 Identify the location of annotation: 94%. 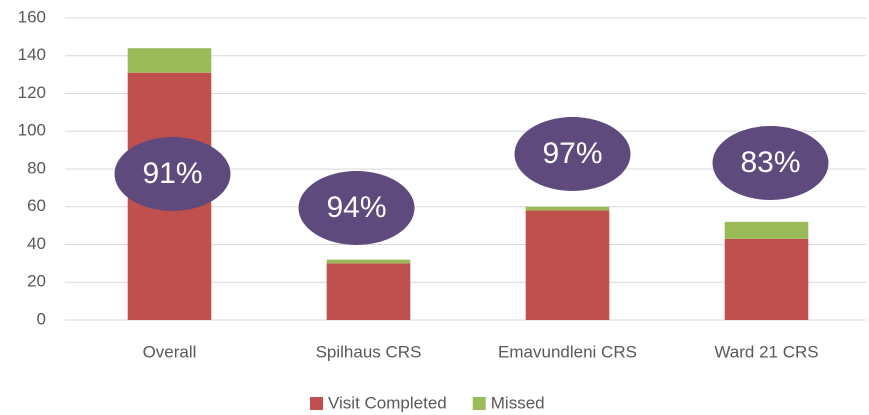
(356, 207).